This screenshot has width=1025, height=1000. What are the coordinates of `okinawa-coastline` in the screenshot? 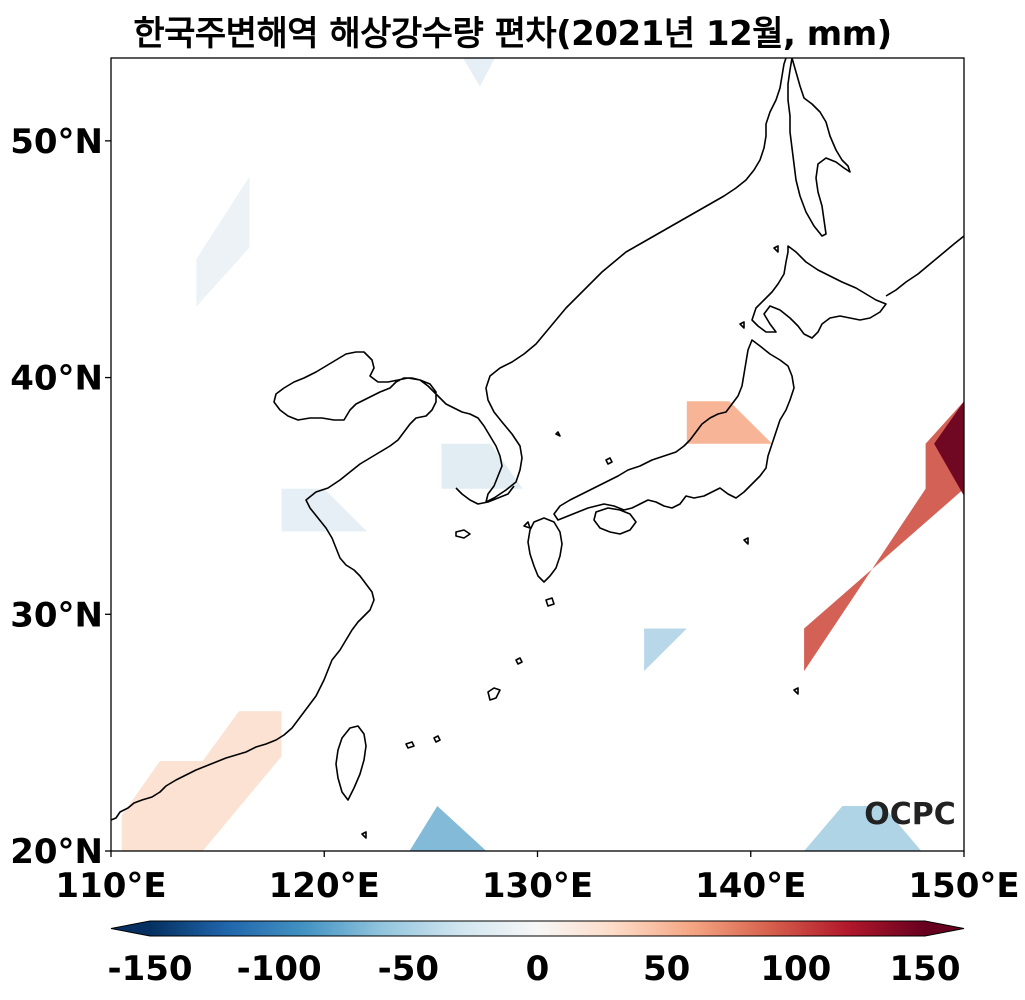 It's located at (494, 694).